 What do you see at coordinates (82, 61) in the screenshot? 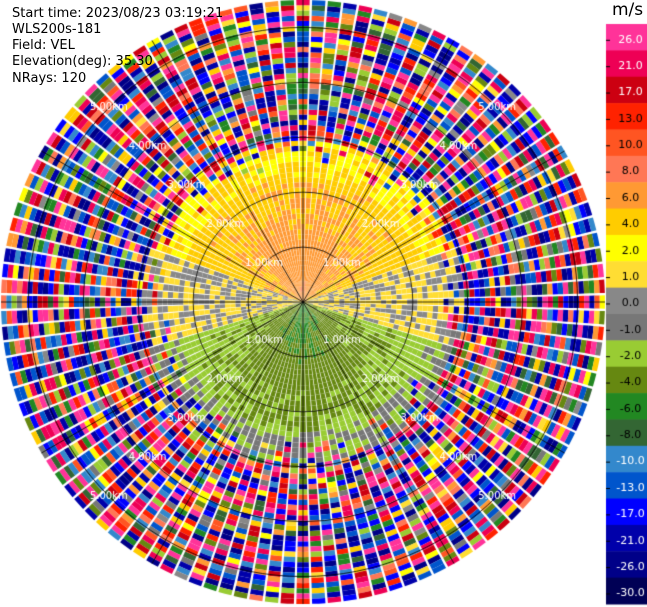
I see `elevation-label: Elevation(deg): 35.30` at bounding box center [82, 61].